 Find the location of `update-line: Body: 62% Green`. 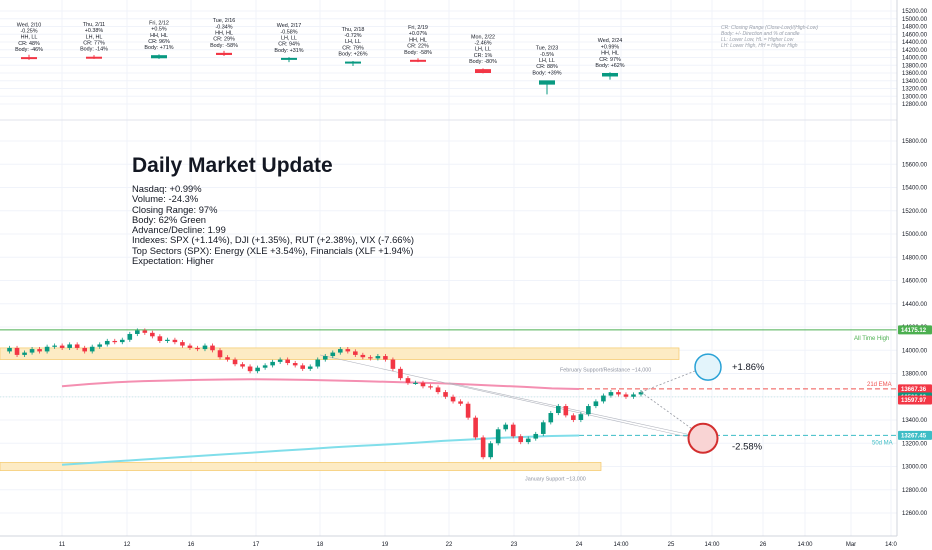

update-line: Body: 62% Green is located at coordinates (169, 219).